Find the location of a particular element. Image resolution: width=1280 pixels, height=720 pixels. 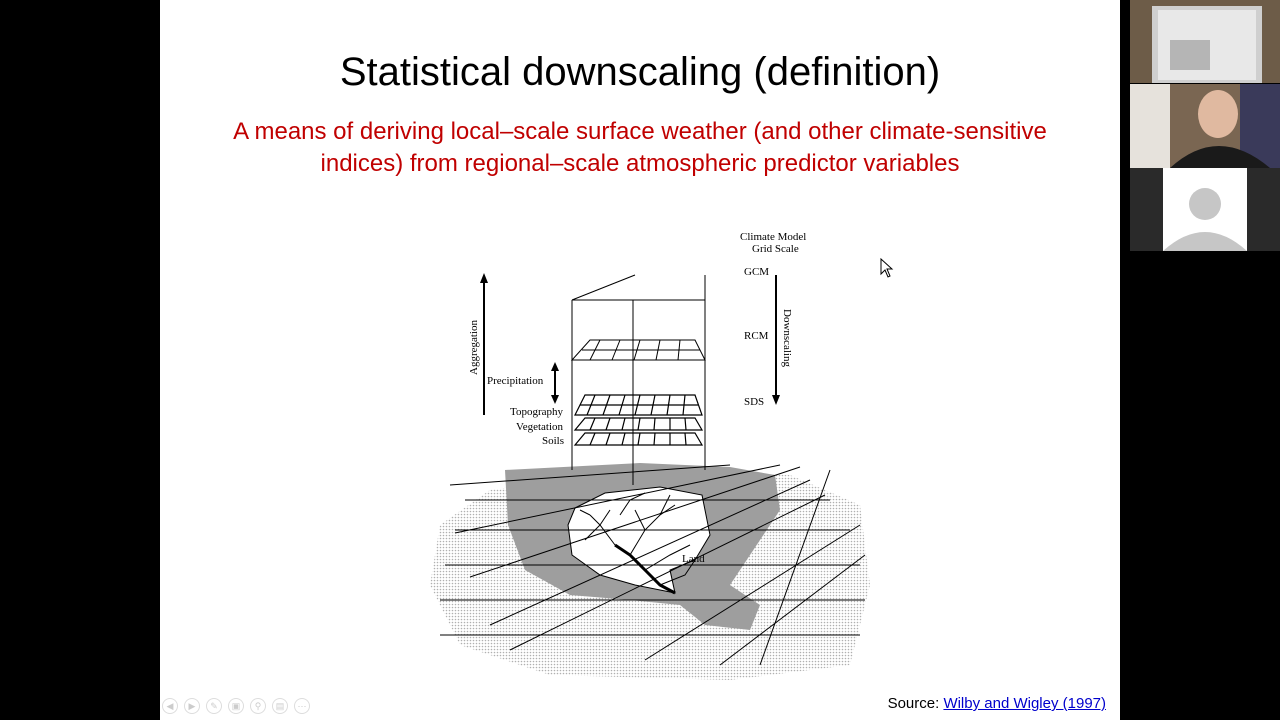

source-citation: Source: Wilby and Wigley (1997) is located at coordinates (997, 703).